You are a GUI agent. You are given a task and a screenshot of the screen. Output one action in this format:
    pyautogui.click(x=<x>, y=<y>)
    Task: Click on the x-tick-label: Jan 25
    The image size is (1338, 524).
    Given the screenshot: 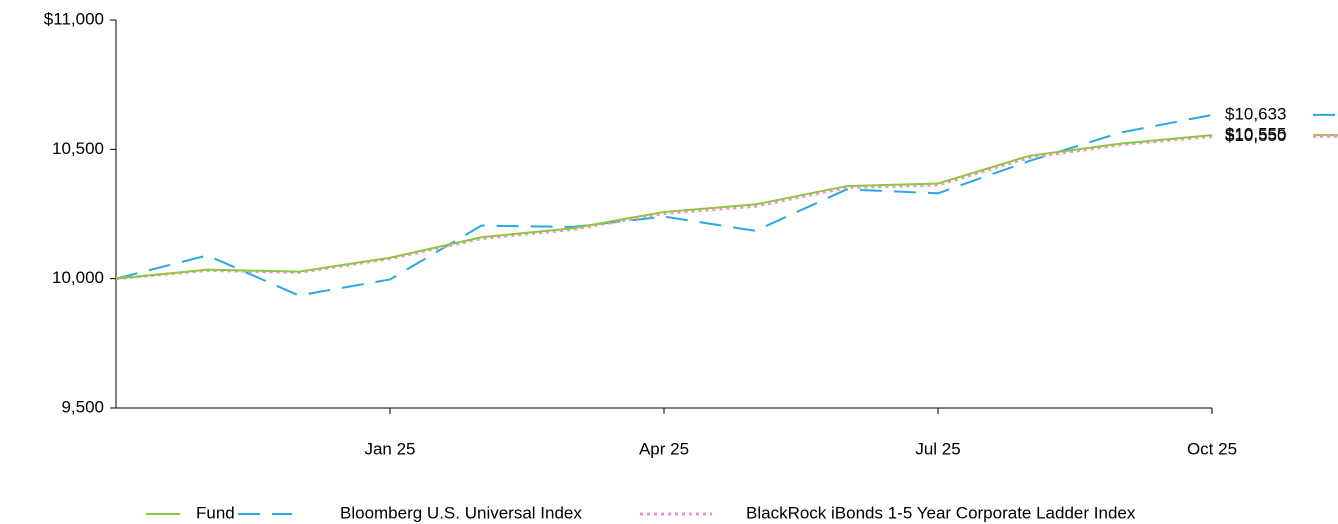 What is the action you would take?
    pyautogui.click(x=389, y=448)
    